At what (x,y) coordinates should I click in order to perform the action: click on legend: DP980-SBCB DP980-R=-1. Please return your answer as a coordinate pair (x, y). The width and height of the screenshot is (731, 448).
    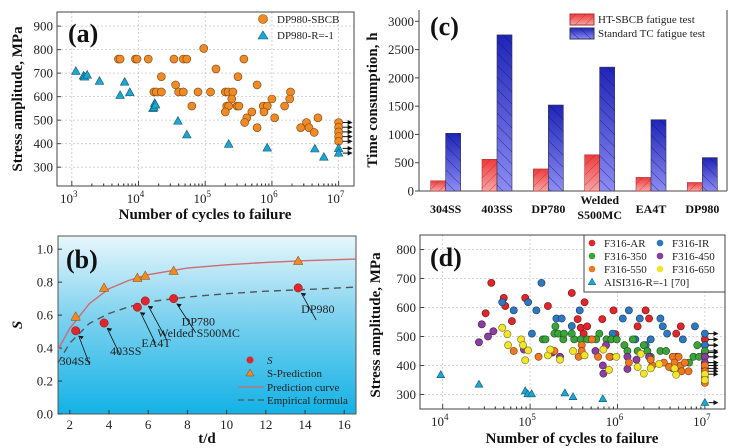
    Looking at the image, I should click on (298, 28).